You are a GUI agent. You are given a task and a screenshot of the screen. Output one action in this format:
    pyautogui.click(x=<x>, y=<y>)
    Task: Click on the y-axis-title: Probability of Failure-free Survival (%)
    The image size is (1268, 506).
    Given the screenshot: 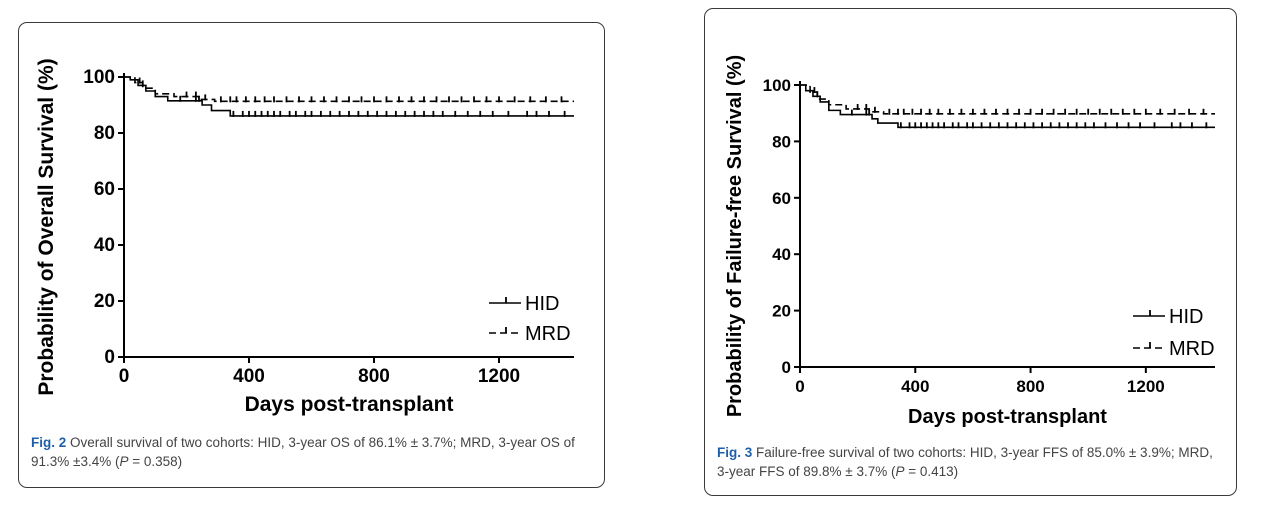 What is the action you would take?
    pyautogui.click(x=735, y=236)
    